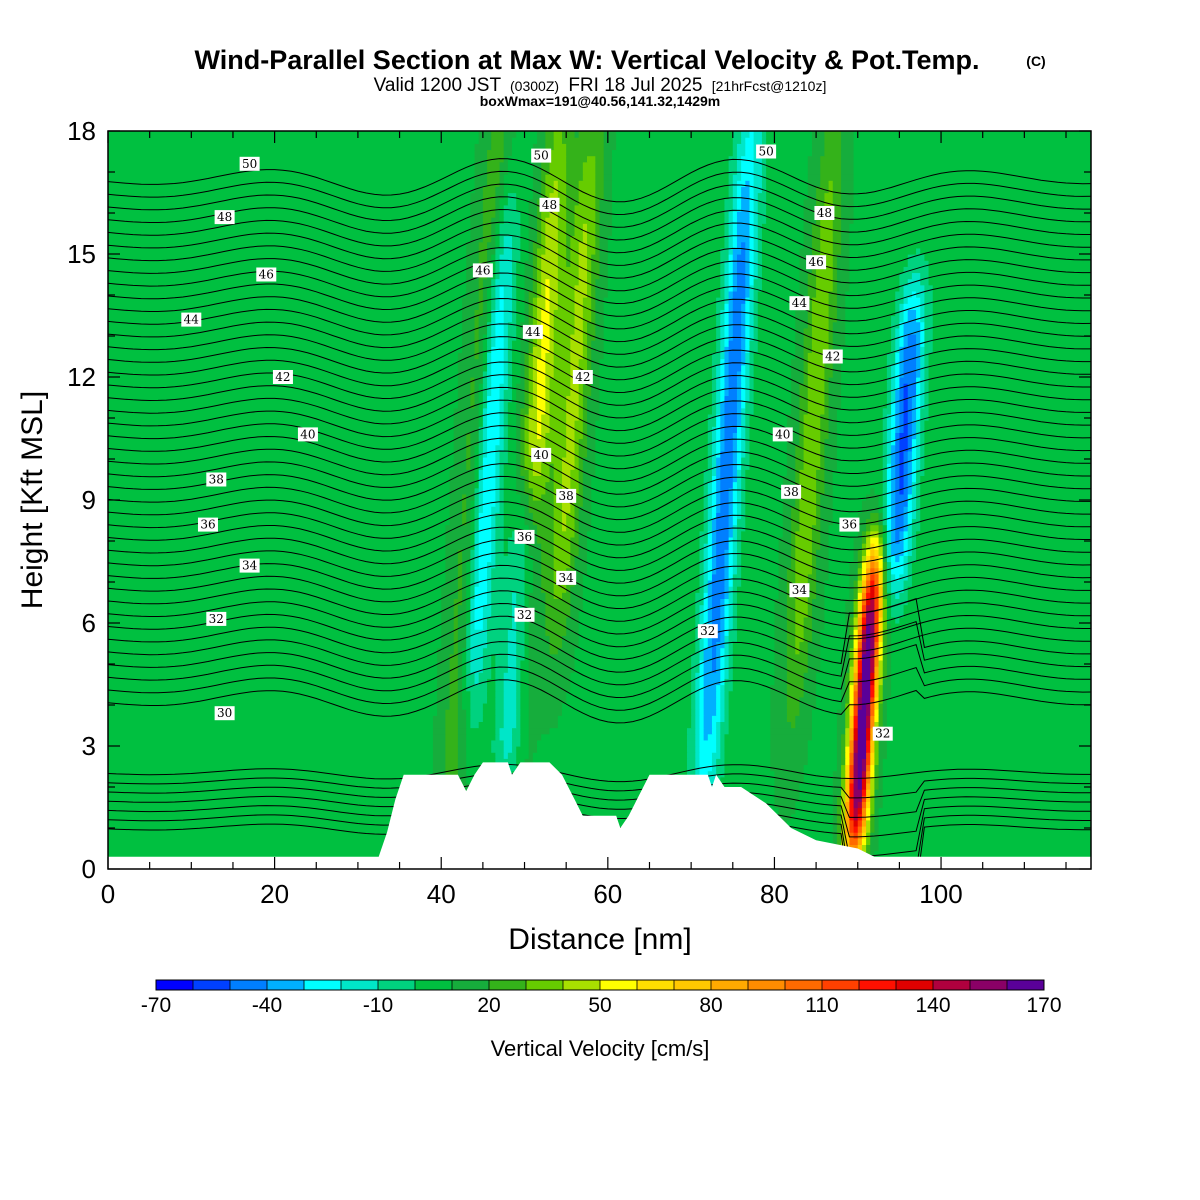 This screenshot has height=1200, width=1200. Describe the element at coordinates (832, 357) in the screenshot. I see `svg-text: 42` at that location.